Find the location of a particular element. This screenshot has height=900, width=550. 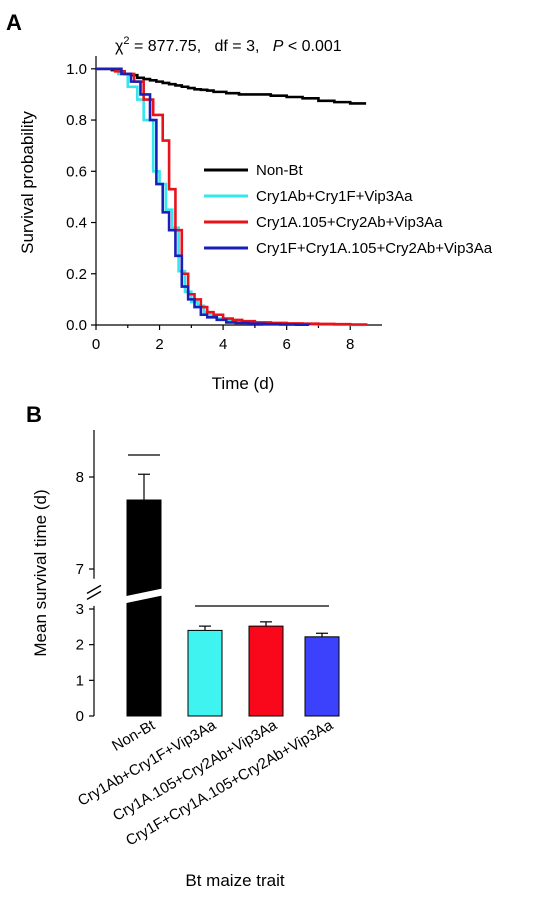

bar-category-label-0: Non-Bt is located at coordinates (134, 735).